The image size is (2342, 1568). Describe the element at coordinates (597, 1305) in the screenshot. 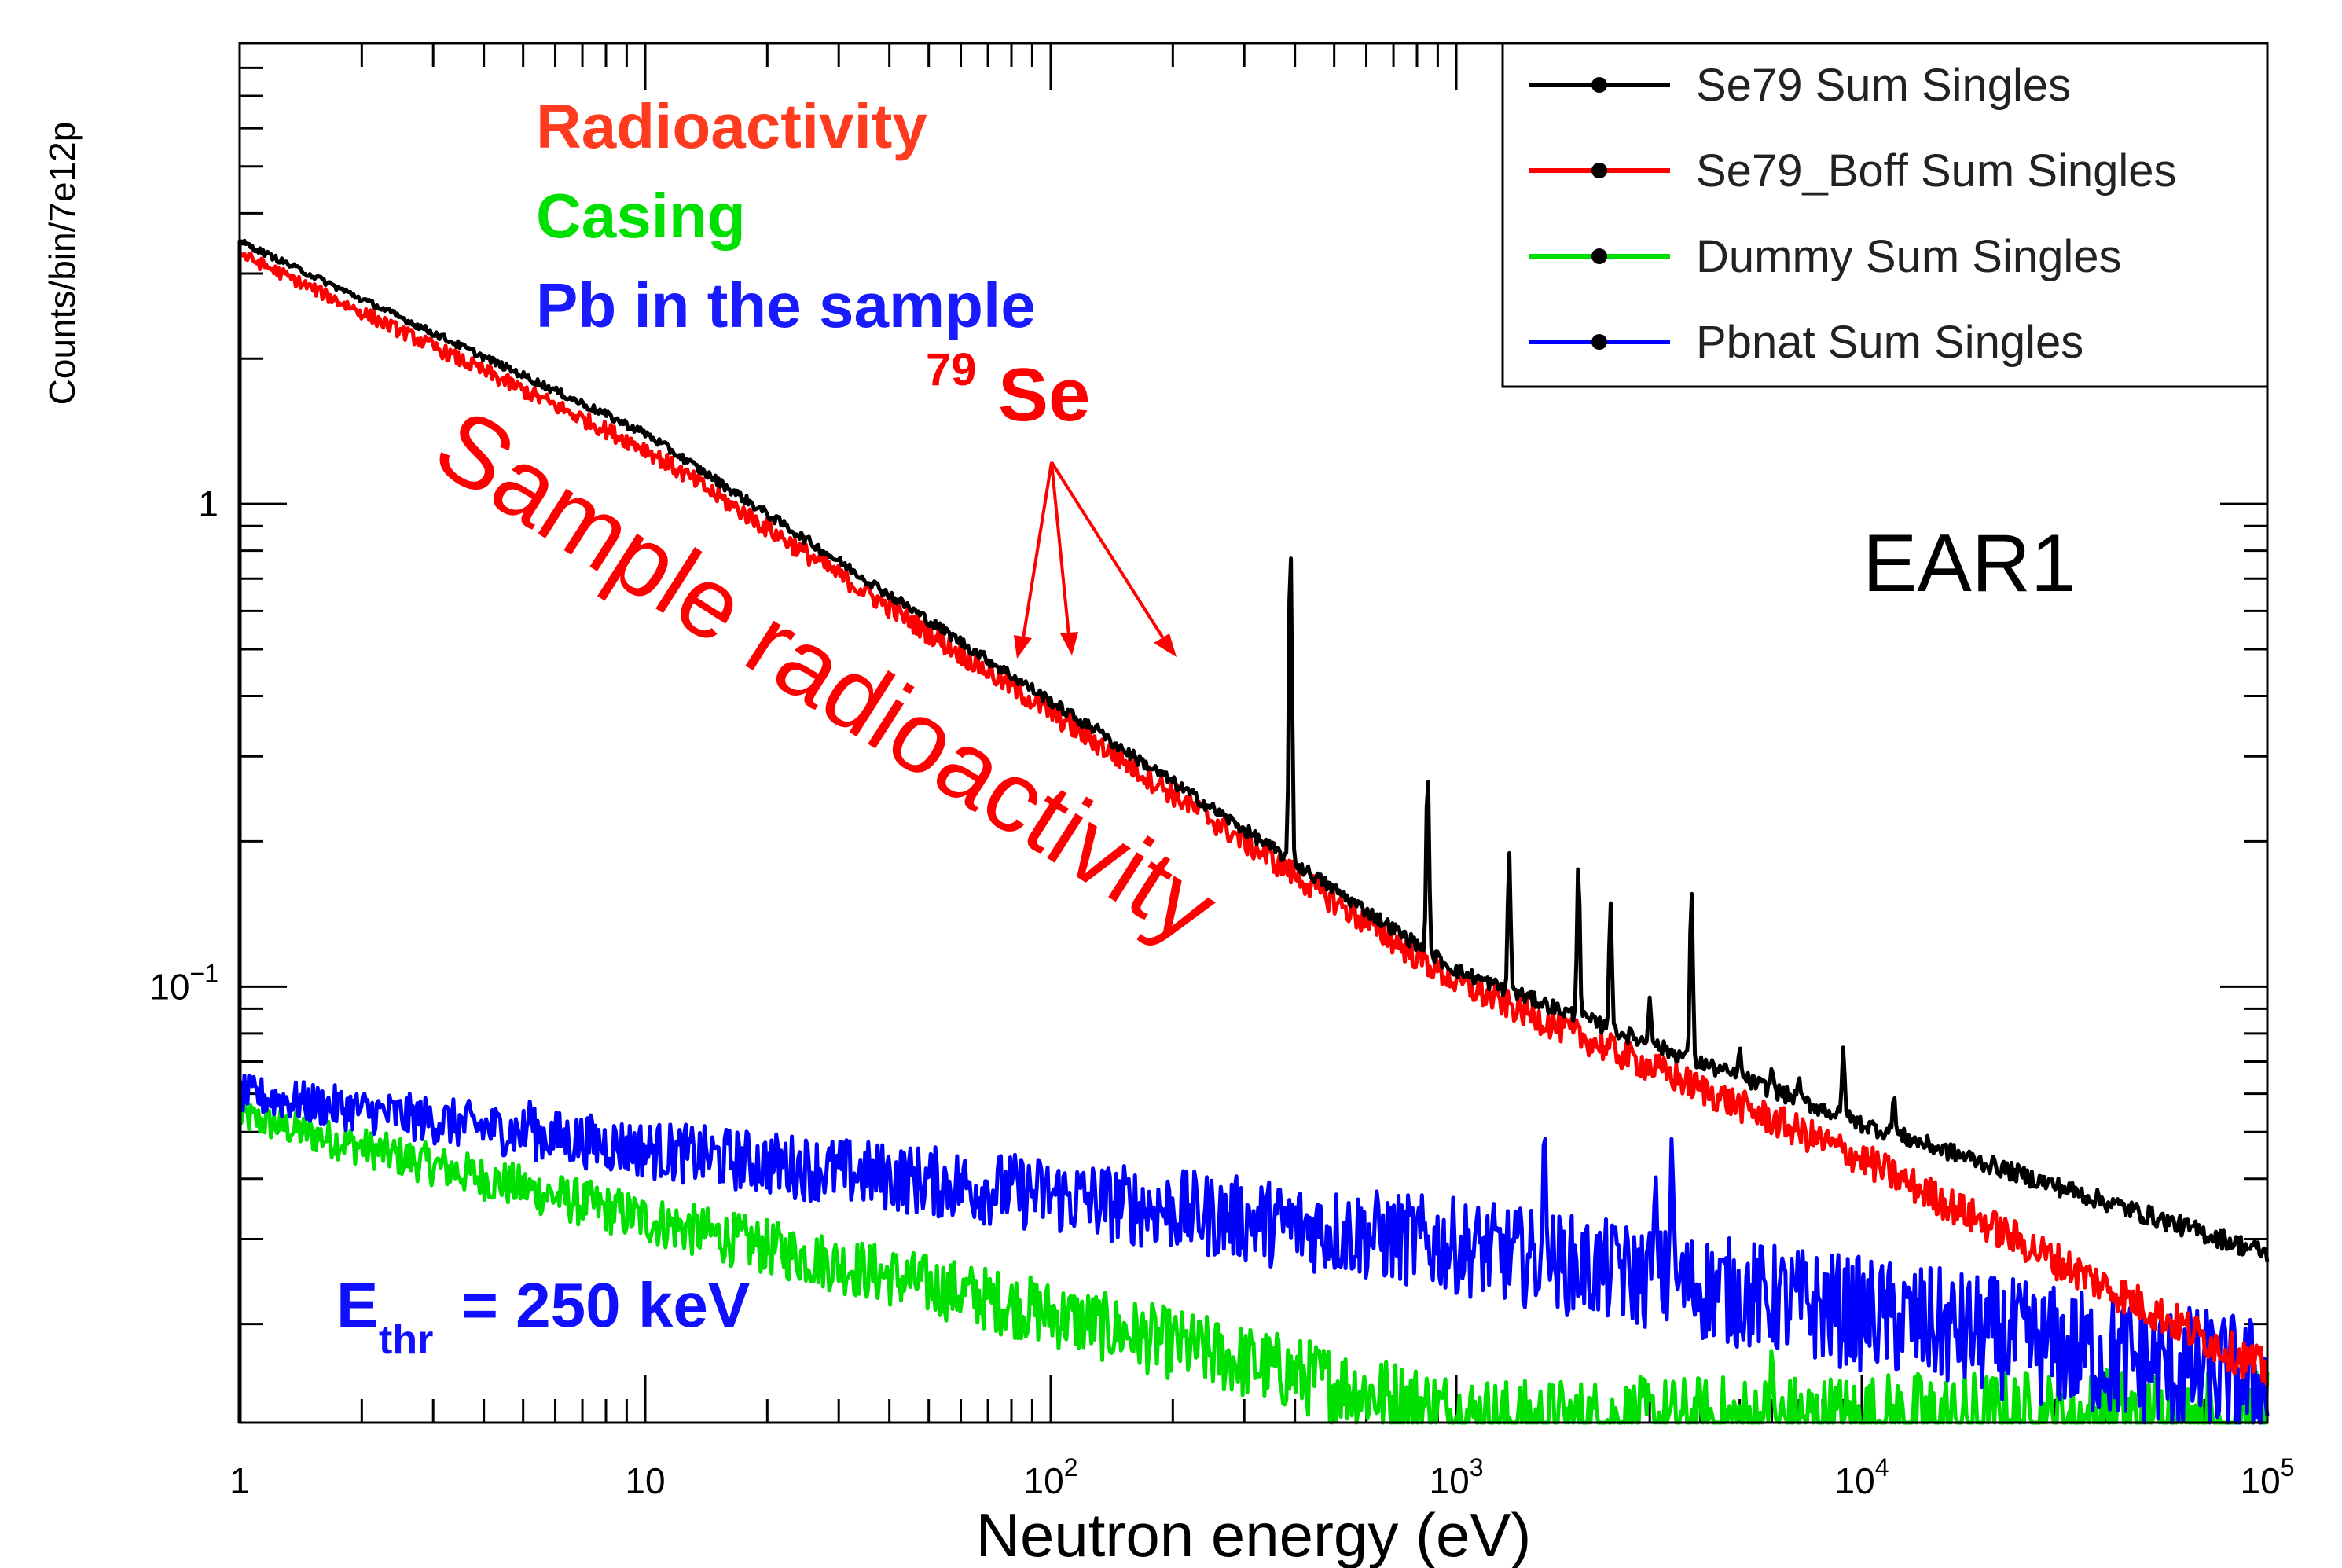

I see `ethr-value: = 250 keV` at that location.